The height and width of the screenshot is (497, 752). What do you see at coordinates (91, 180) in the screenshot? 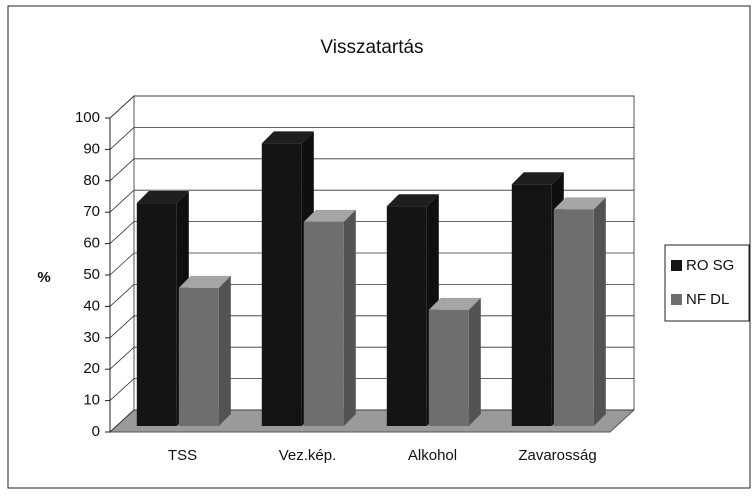
I see `y-tick-label: 80` at bounding box center [91, 180].